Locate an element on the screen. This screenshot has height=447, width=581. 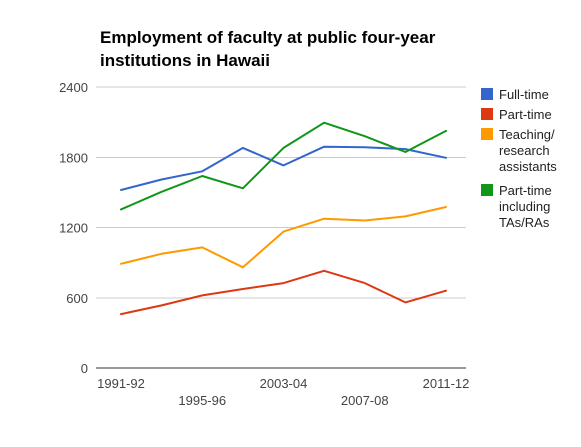
legend-label: TAs/RAs is located at coordinates (524, 222).